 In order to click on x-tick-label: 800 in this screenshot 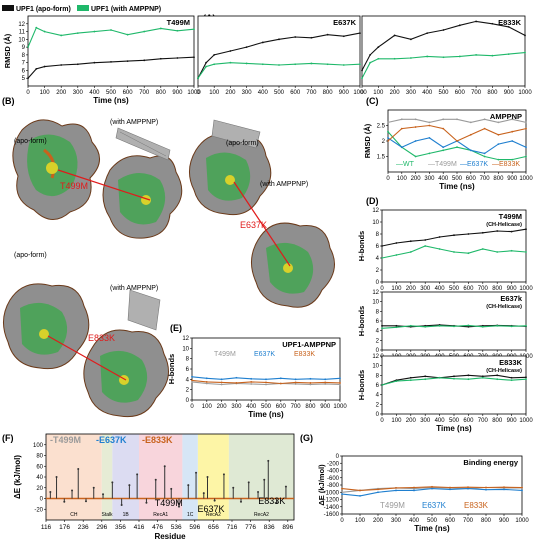, I will do `click(497, 421)`.